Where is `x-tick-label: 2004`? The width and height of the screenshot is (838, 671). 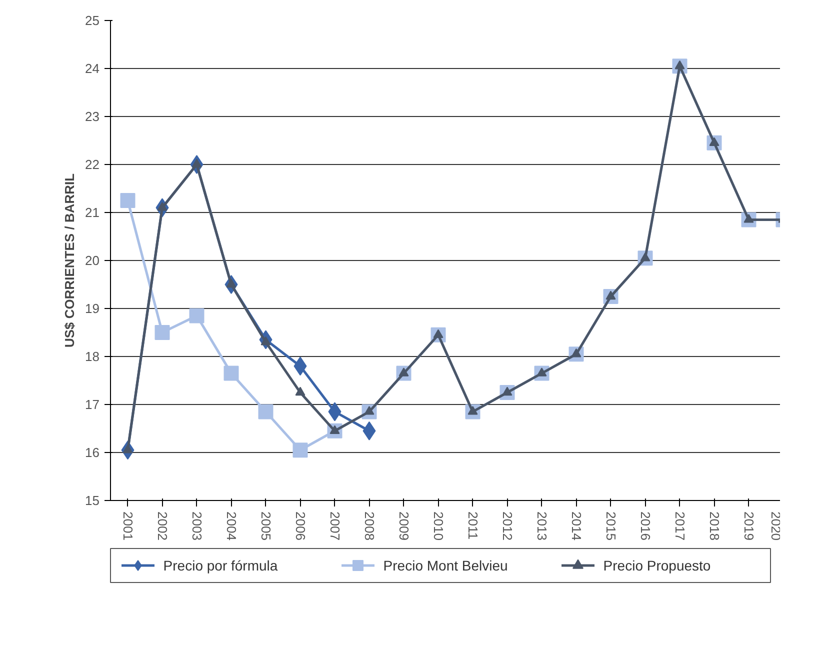 x-tick-label: 2004 is located at coordinates (231, 526).